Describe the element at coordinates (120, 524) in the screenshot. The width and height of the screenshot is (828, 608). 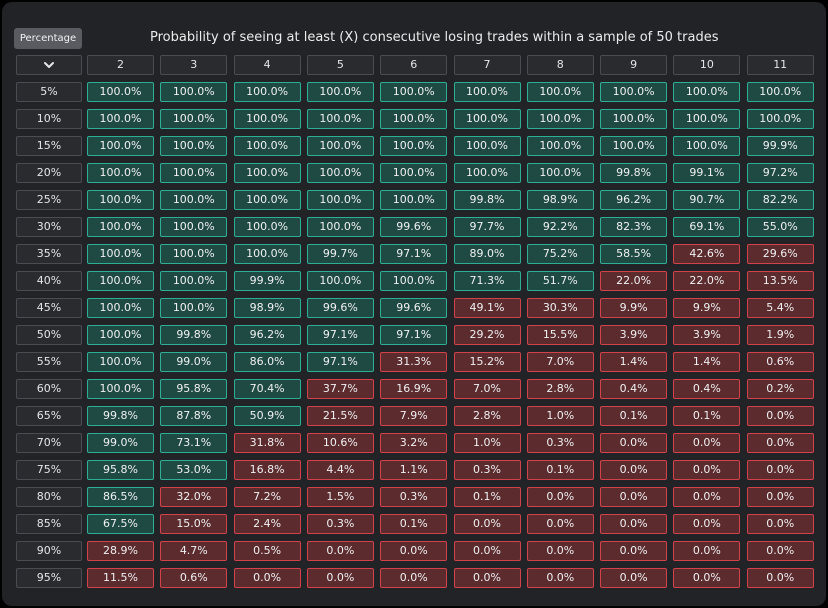
I see `table-cell: 67.5%` at that location.